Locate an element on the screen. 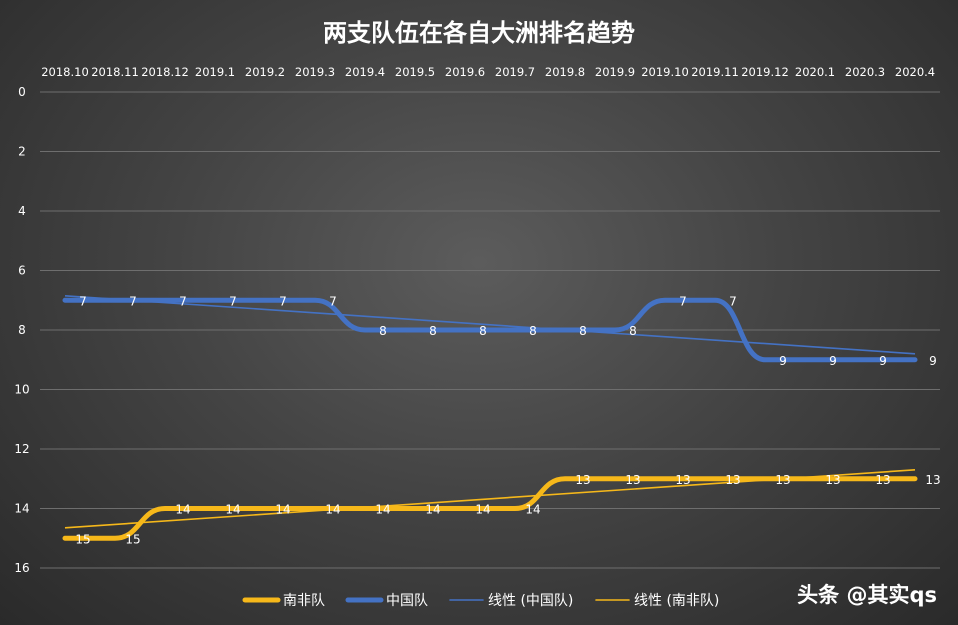  x-tick-label-2019.10: 2019.10 is located at coordinates (665, 72).